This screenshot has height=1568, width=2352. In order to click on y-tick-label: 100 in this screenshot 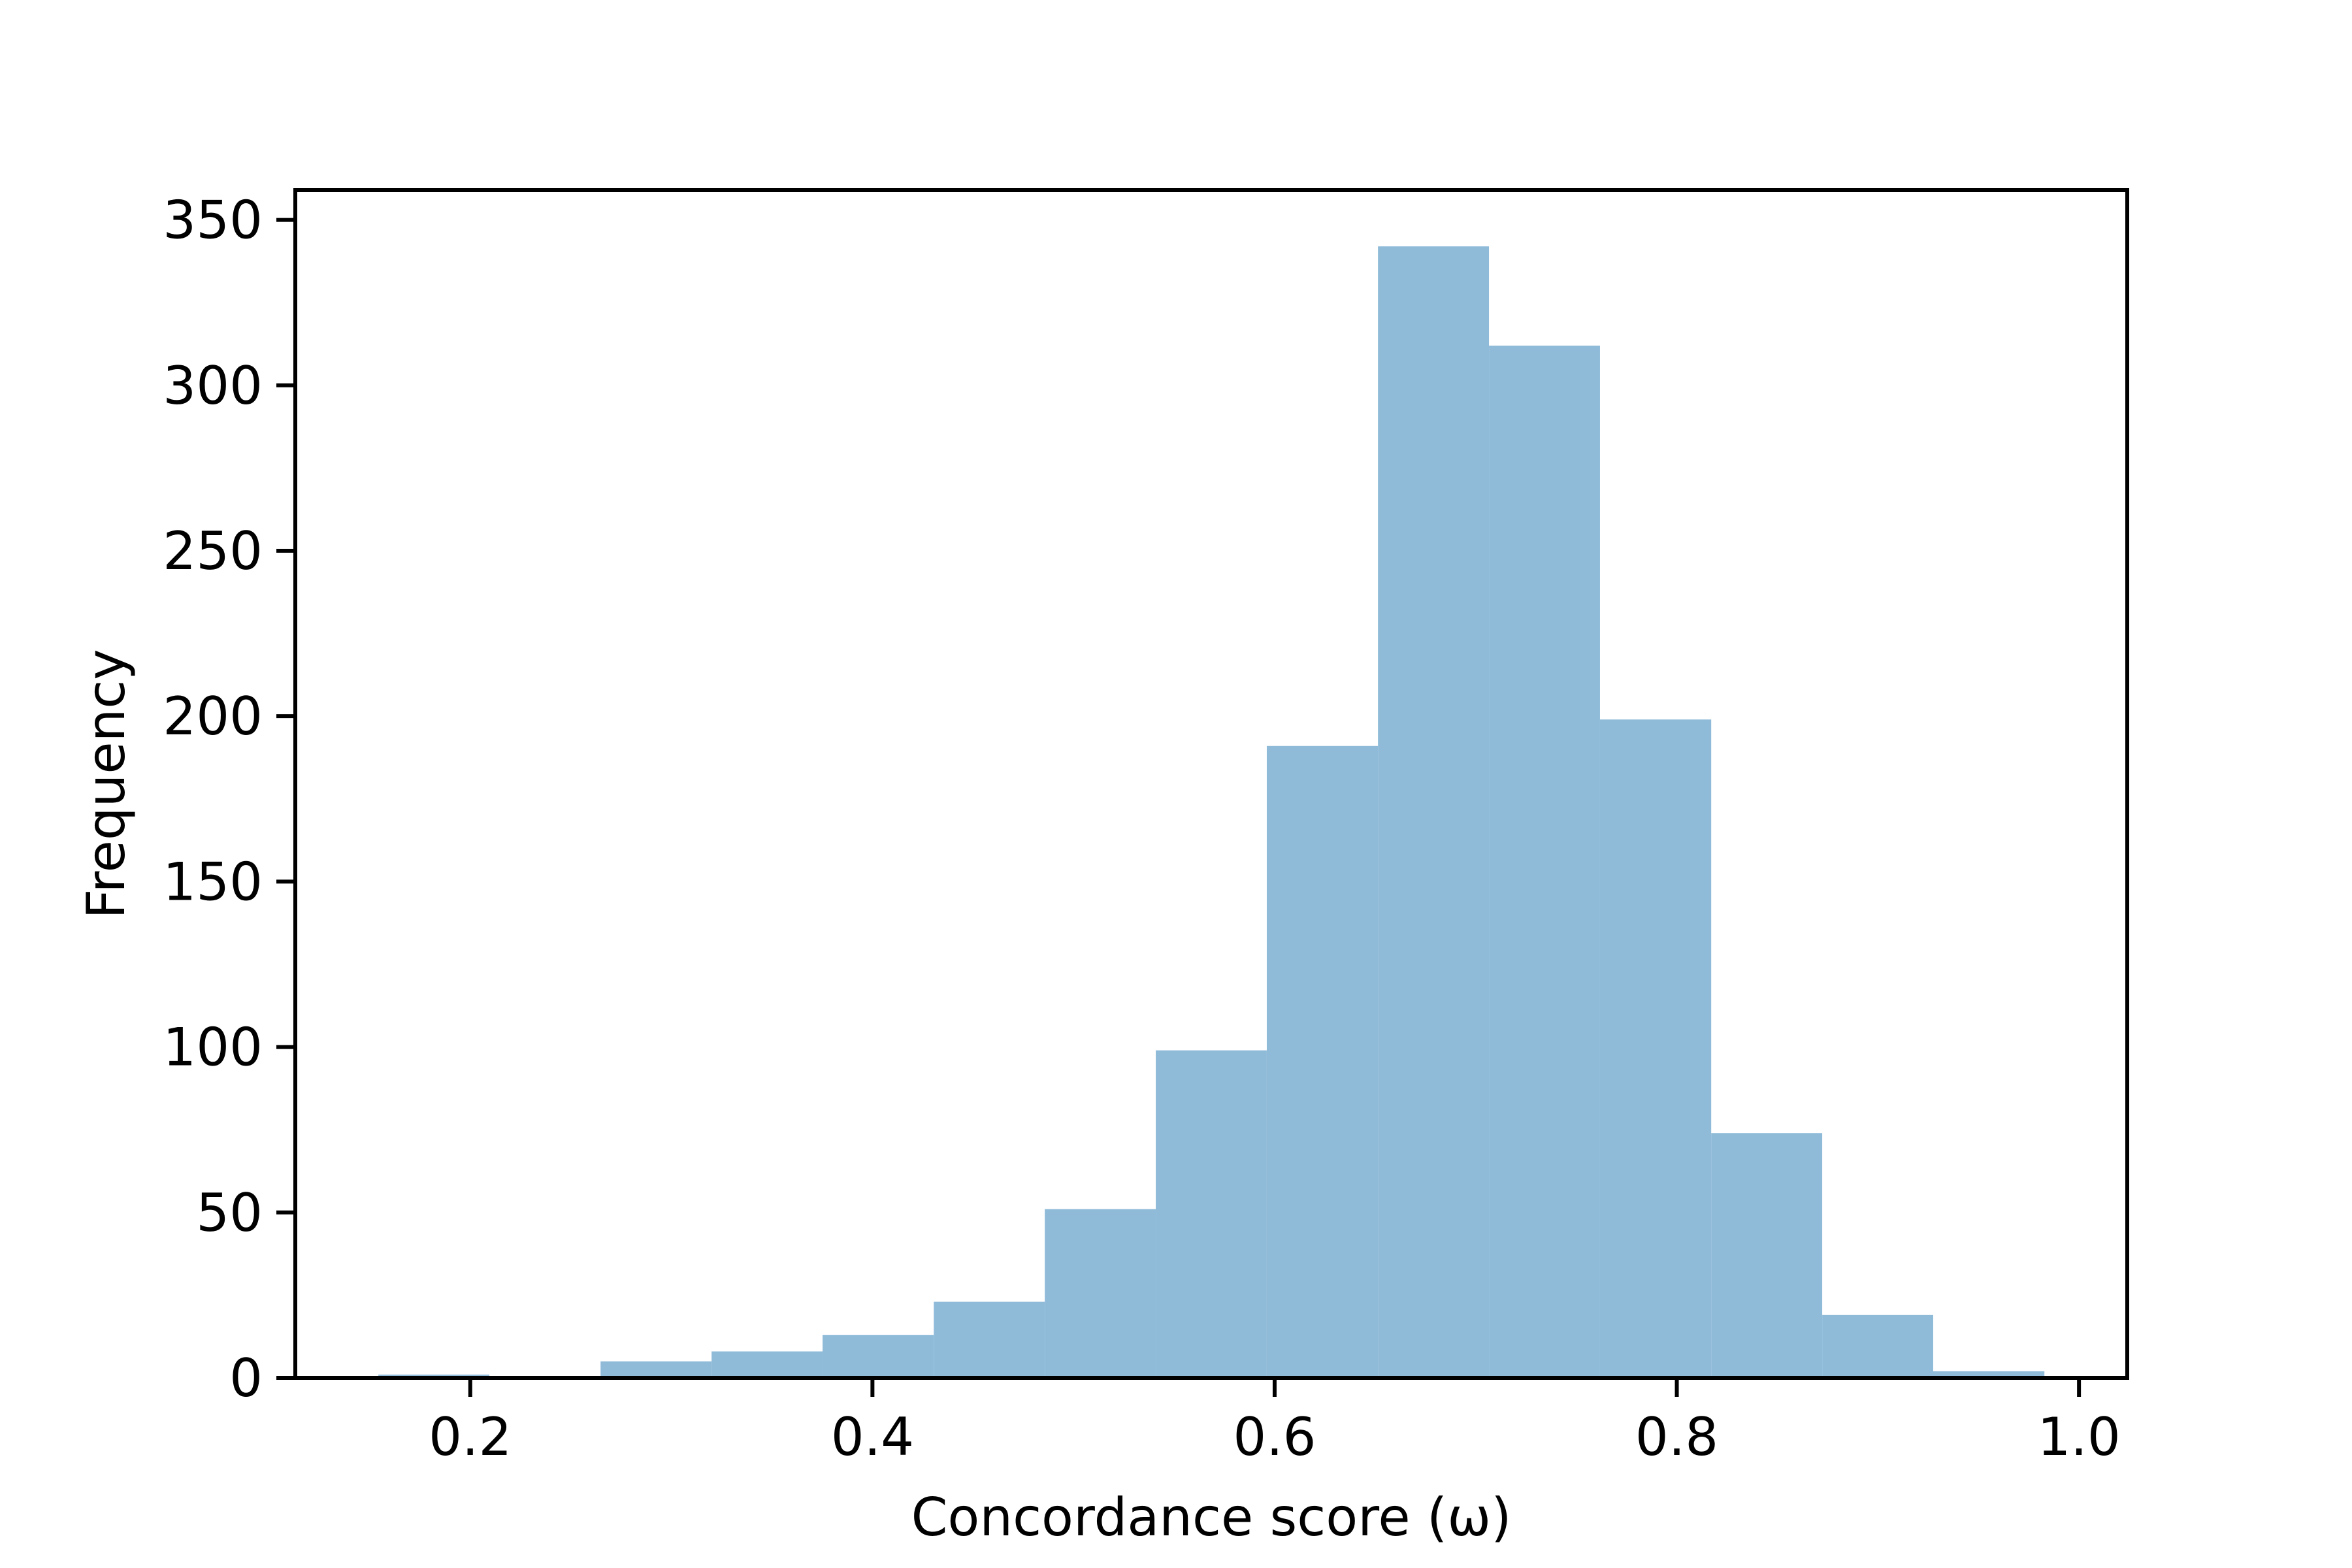, I will do `click(213, 1047)`.